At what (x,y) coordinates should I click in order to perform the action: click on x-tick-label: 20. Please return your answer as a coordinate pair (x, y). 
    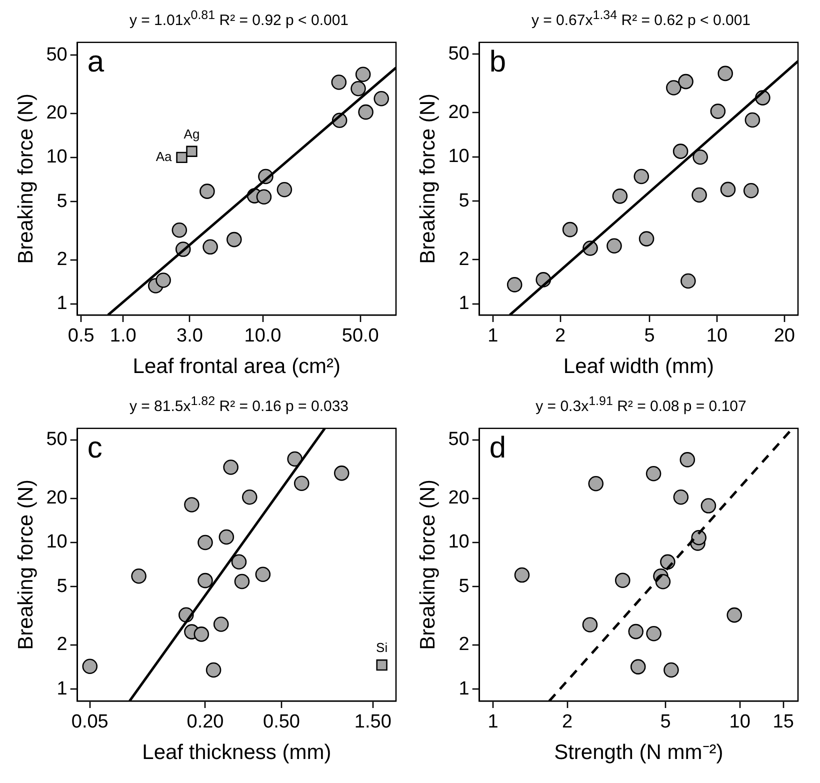
    Looking at the image, I should click on (784, 336).